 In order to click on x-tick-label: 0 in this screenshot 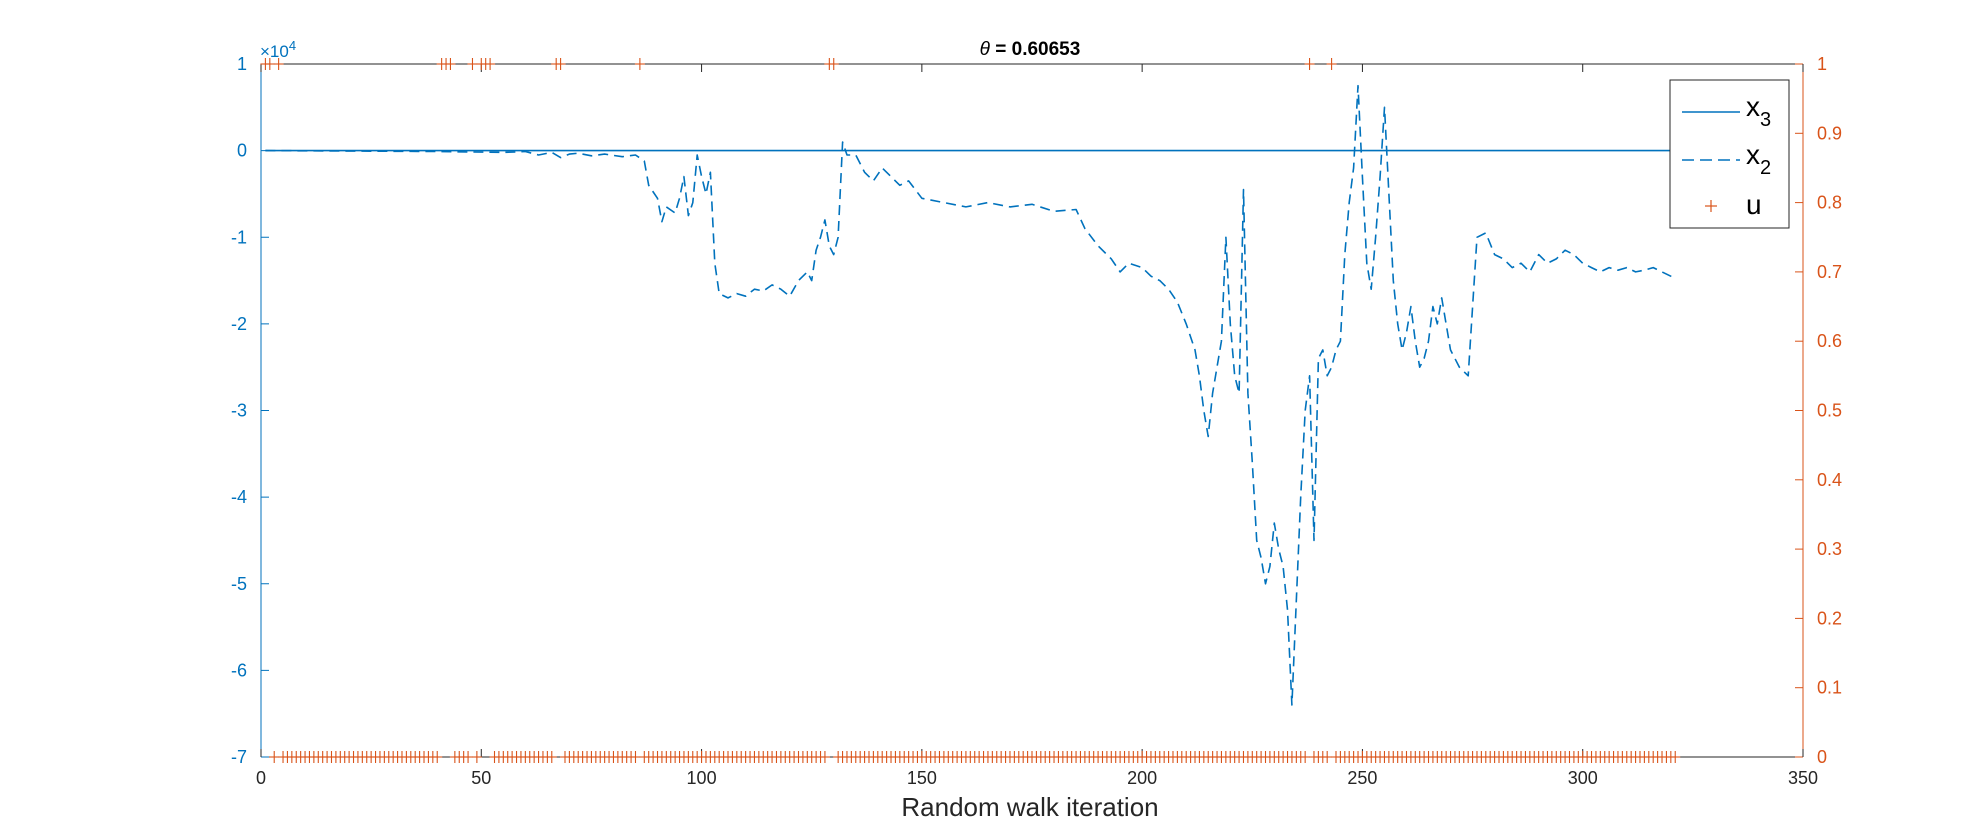, I will do `click(261, 778)`.